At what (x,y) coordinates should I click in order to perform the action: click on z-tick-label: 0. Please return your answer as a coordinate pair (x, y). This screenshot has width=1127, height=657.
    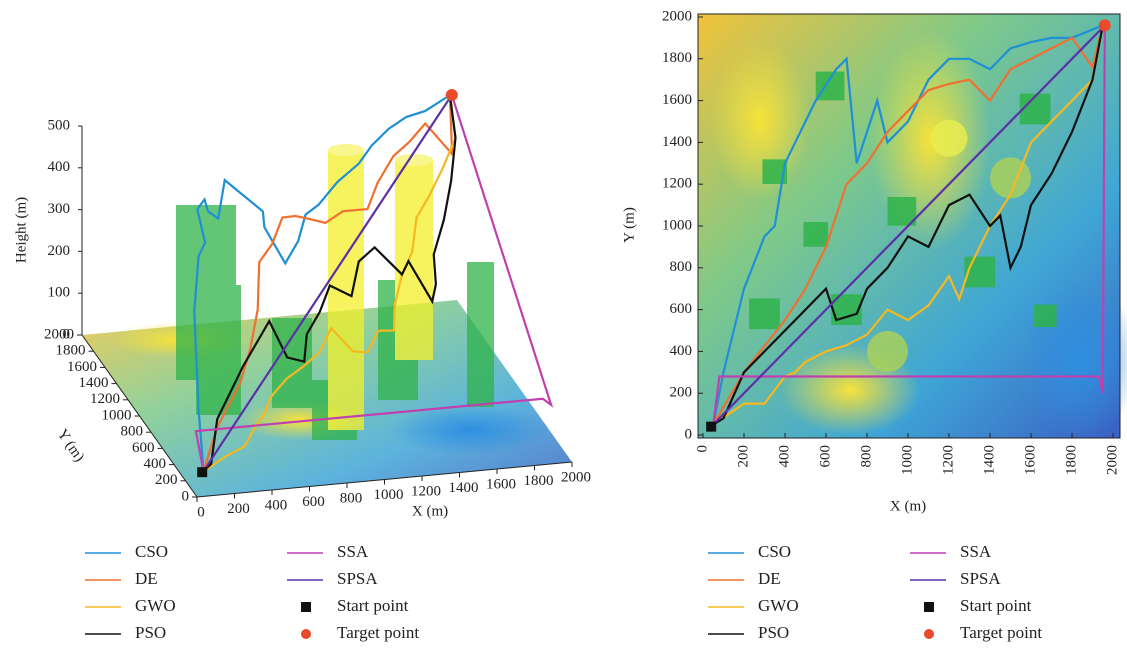
    Looking at the image, I should click on (67, 334).